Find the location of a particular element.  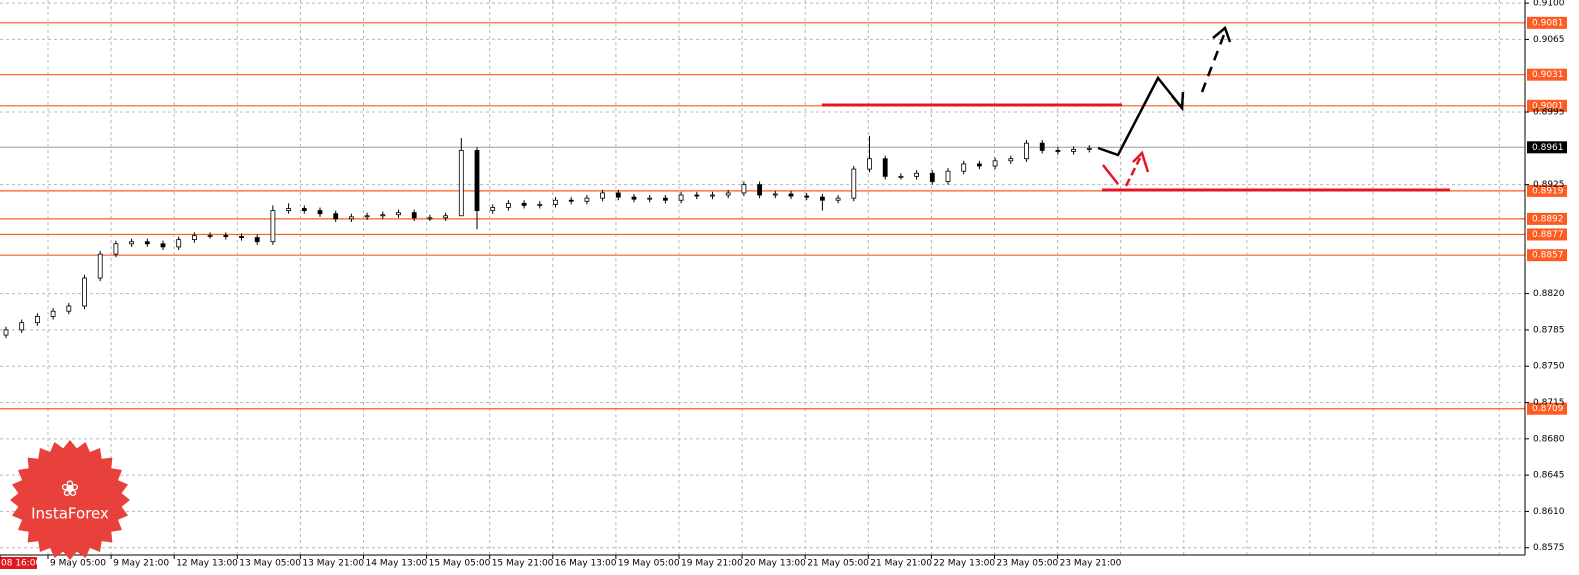

current-price-box is located at coordinates (1547, 147).